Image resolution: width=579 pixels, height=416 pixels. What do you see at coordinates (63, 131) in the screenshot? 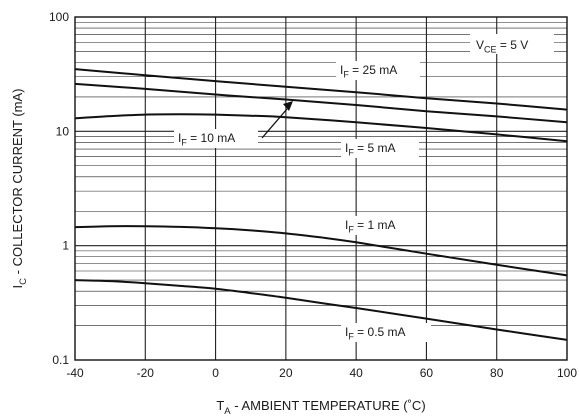
I see `y-tick-label: 10` at bounding box center [63, 131].